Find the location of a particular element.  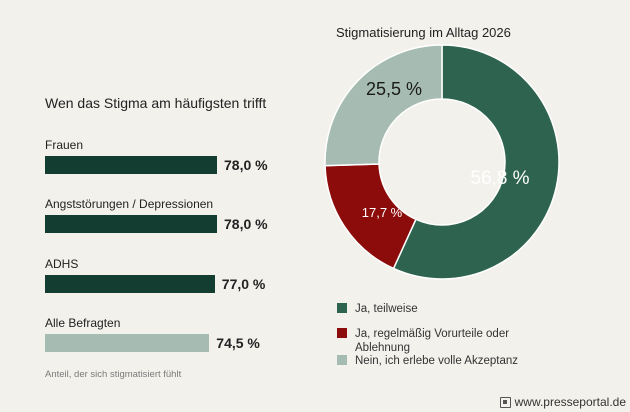

bar-chart-footnote: Anteil, der sich stigmatisiert fühlt is located at coordinates (113, 374).